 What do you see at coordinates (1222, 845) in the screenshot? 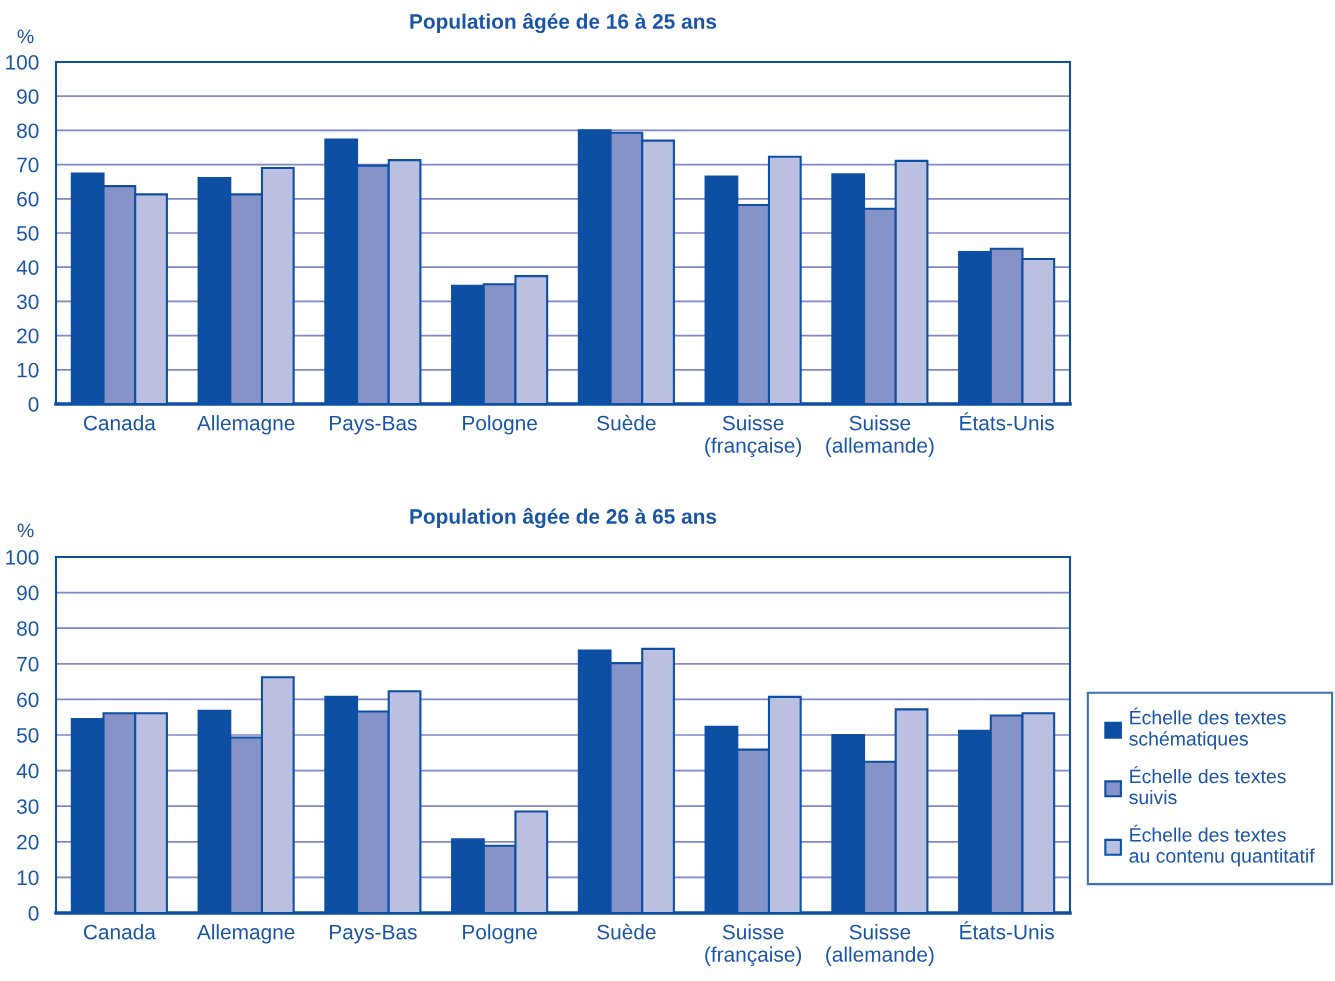
I see `legend-label: Échelle des textes au contenu quantitatif` at bounding box center [1222, 845].